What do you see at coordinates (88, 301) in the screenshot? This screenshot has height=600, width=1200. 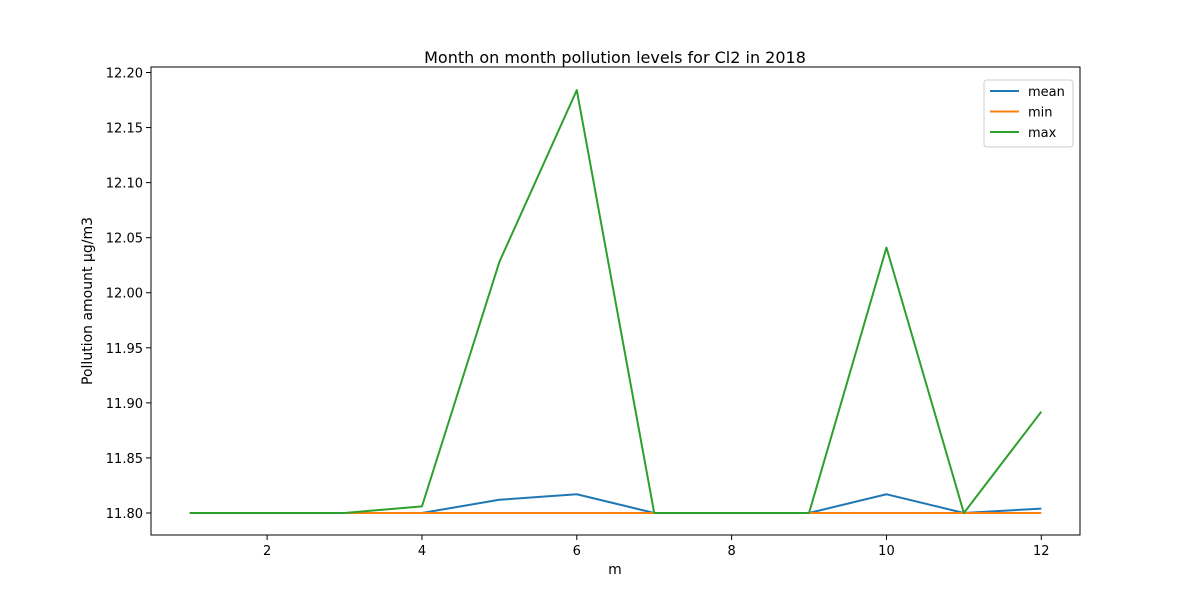 I see `y-axis-title: Pollution amount µg/m3` at bounding box center [88, 301].